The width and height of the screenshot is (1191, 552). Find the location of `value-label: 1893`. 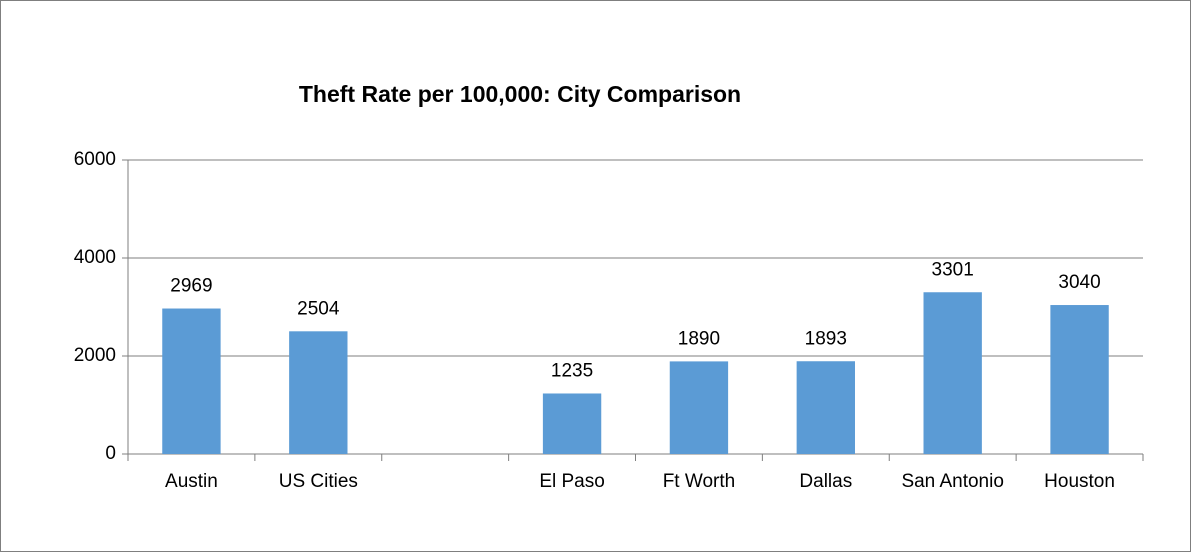

value-label: 1893 is located at coordinates (826, 338).